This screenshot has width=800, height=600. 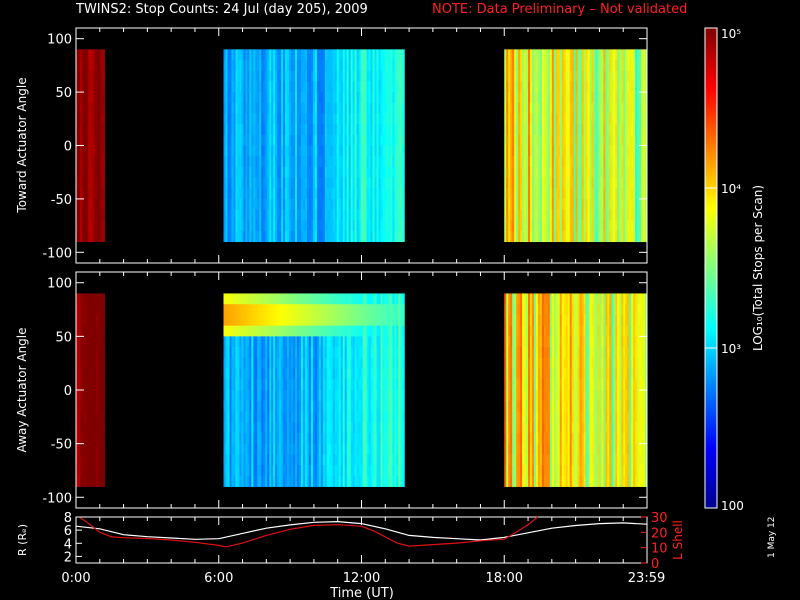 I want to click on y-tick-label: 100, so click(x=59, y=40).